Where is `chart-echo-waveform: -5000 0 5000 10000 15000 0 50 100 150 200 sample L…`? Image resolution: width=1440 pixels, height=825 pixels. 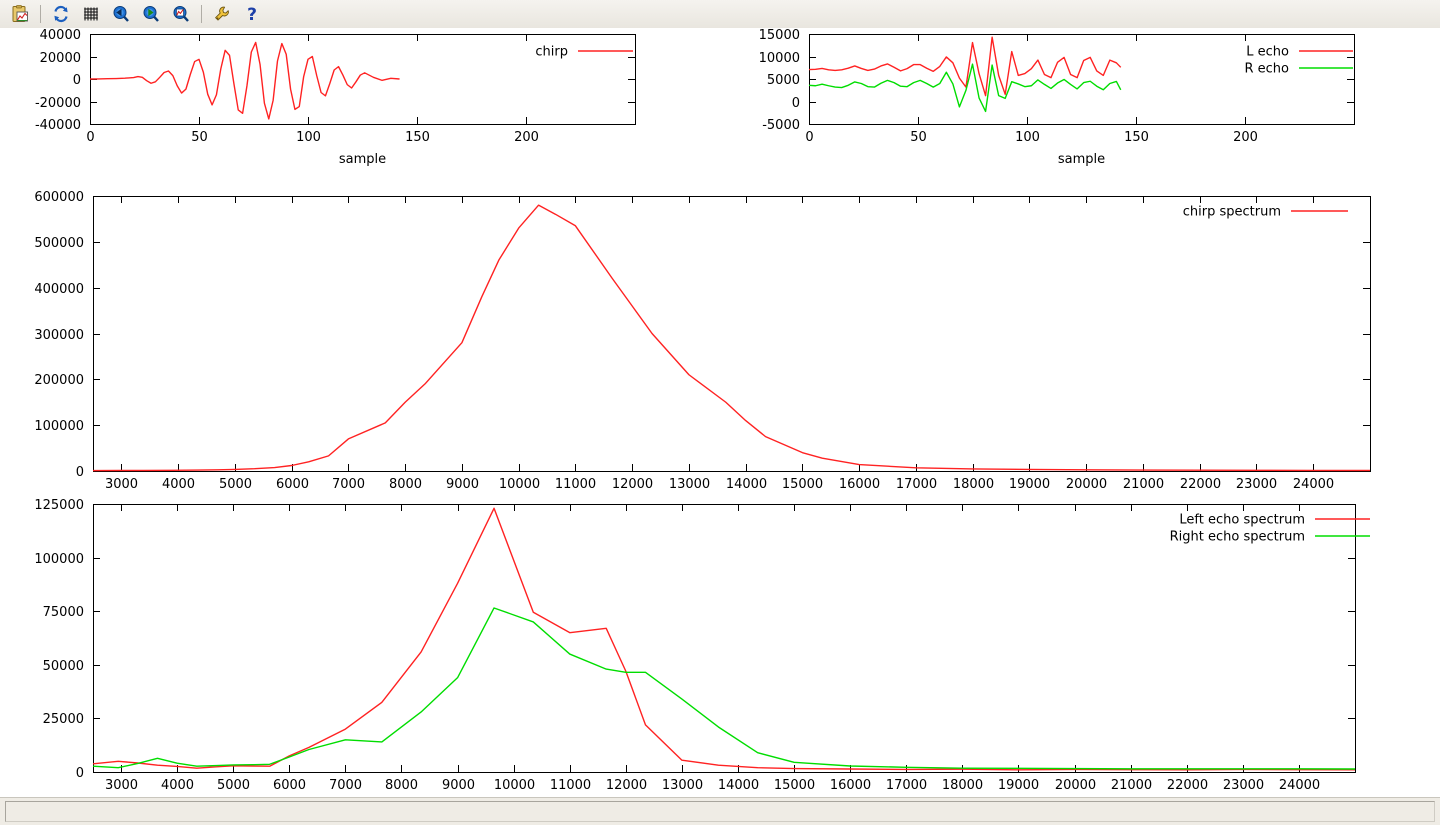 chart-echo-waveform: -5000 0 5000 10000 15000 0 50 100 150 200 sample L… is located at coordinates (1080, 108).